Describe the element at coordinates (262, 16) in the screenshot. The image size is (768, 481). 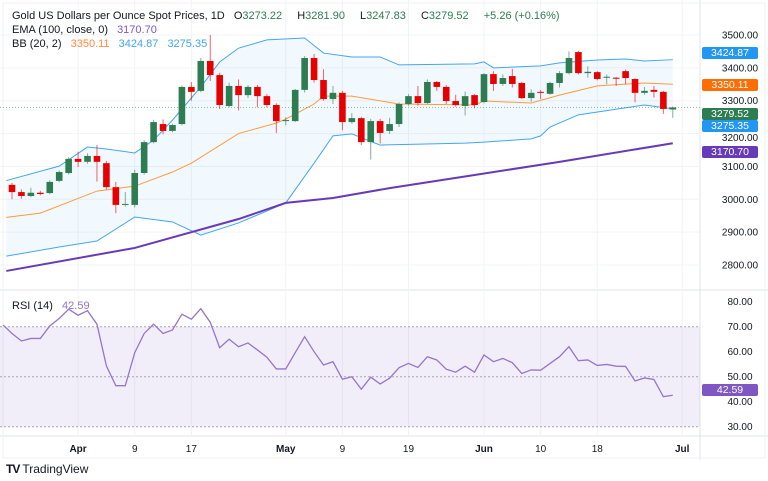
I see `open-value: 3273.22` at that location.